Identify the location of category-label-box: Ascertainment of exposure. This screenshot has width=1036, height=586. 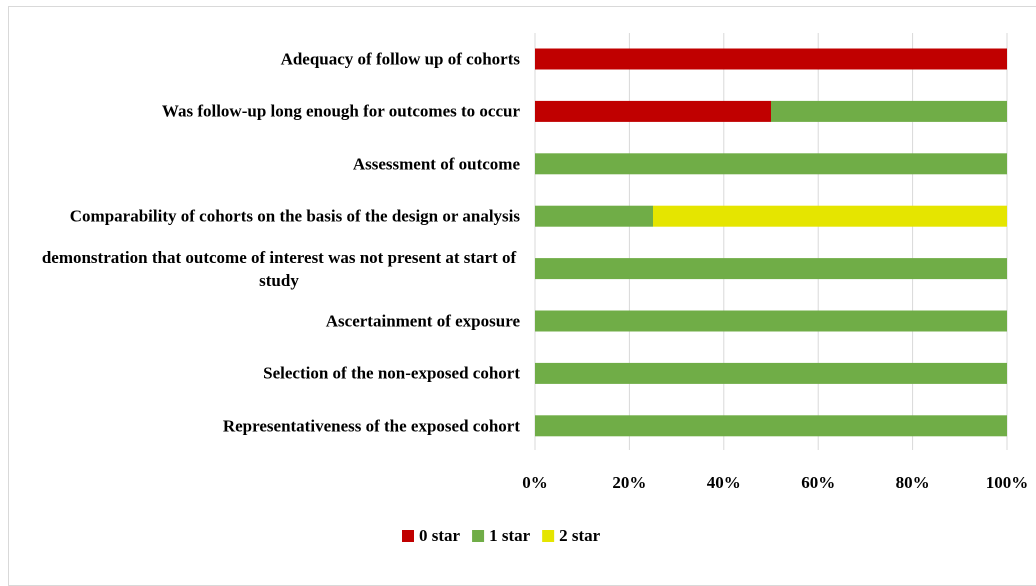
(423, 321).